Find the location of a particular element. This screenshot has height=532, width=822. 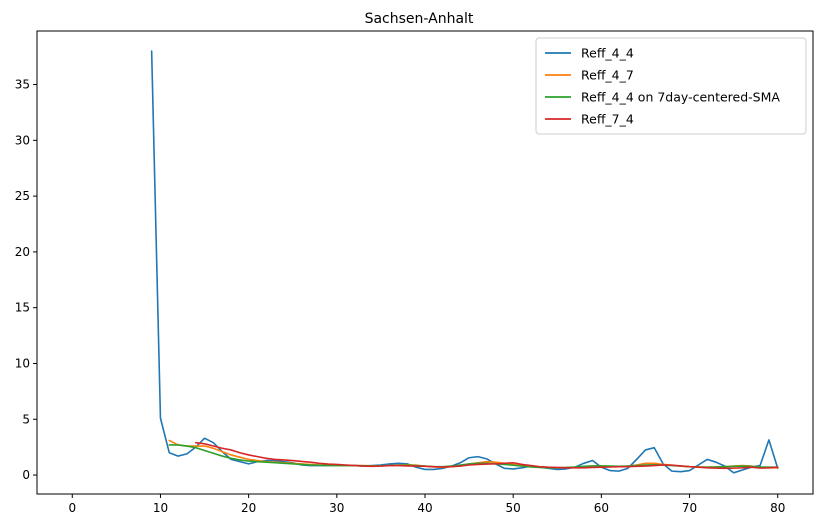

chart-title: Sachsen-Anhalt is located at coordinates (419, 19).